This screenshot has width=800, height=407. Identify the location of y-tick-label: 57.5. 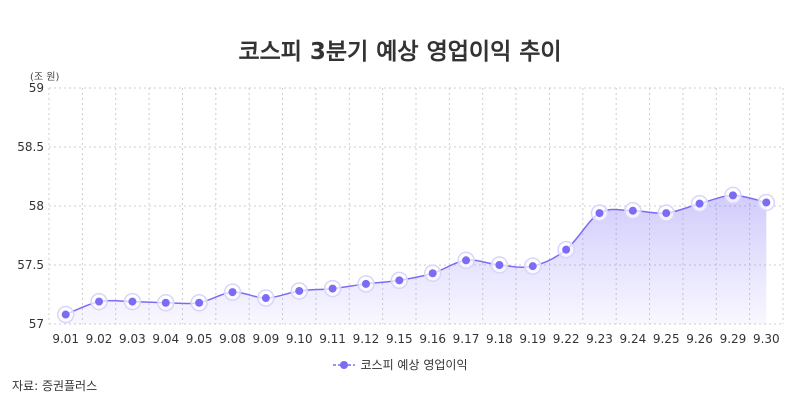
(30, 265).